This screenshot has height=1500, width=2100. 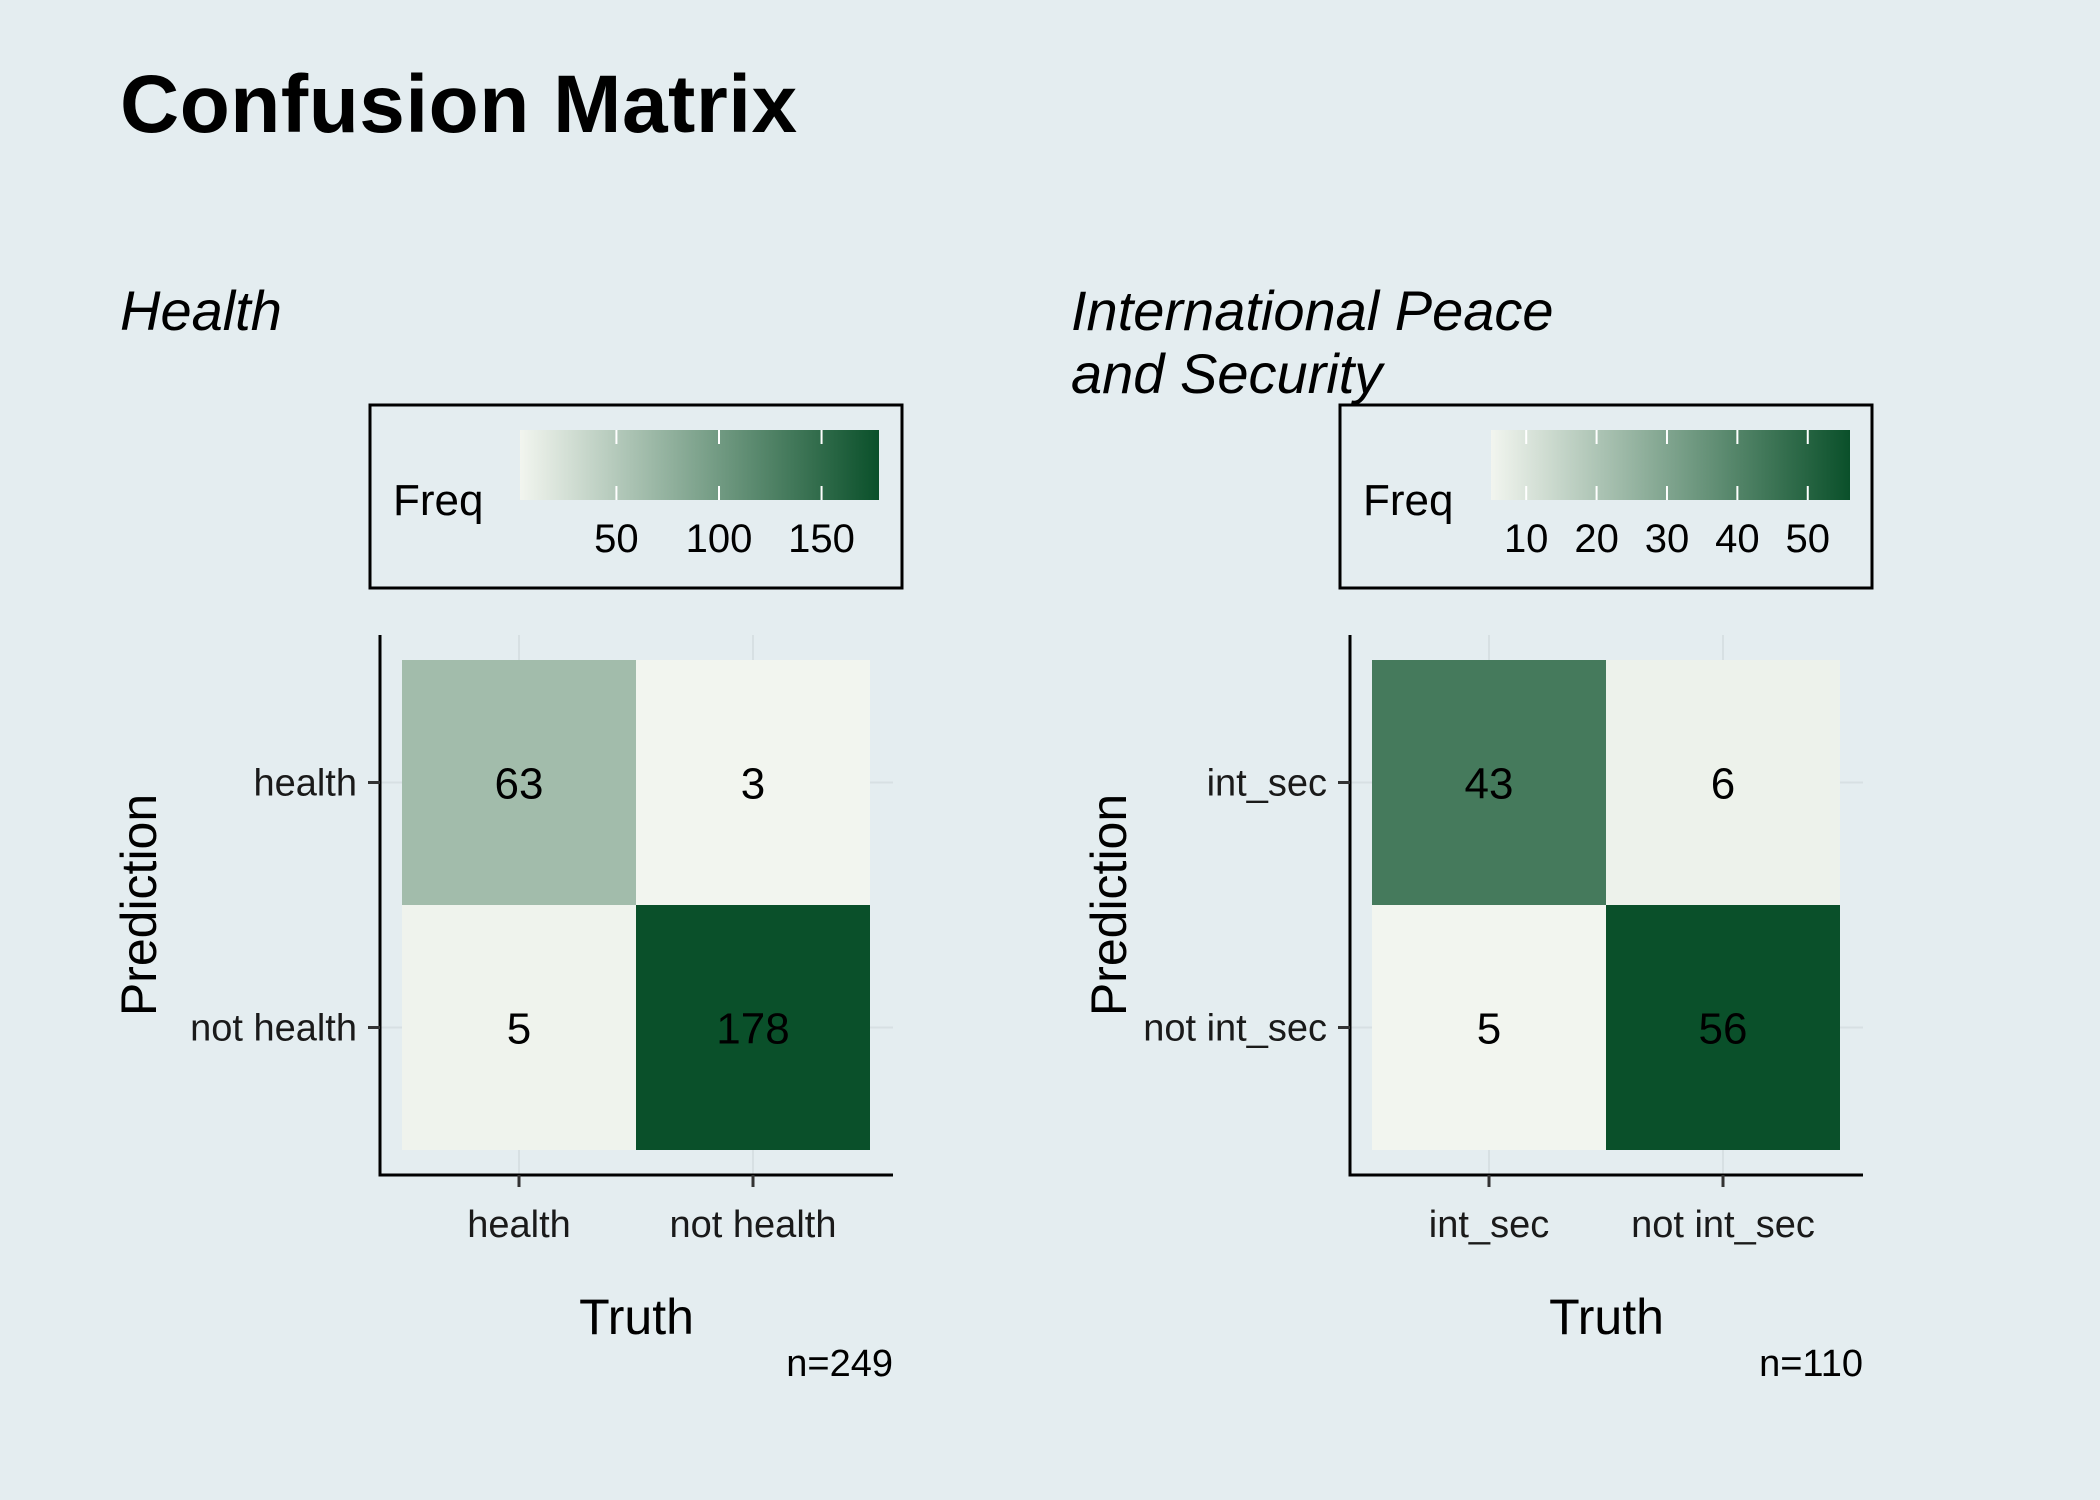 I want to click on panel-subtitle: Health, so click(x=201, y=310).